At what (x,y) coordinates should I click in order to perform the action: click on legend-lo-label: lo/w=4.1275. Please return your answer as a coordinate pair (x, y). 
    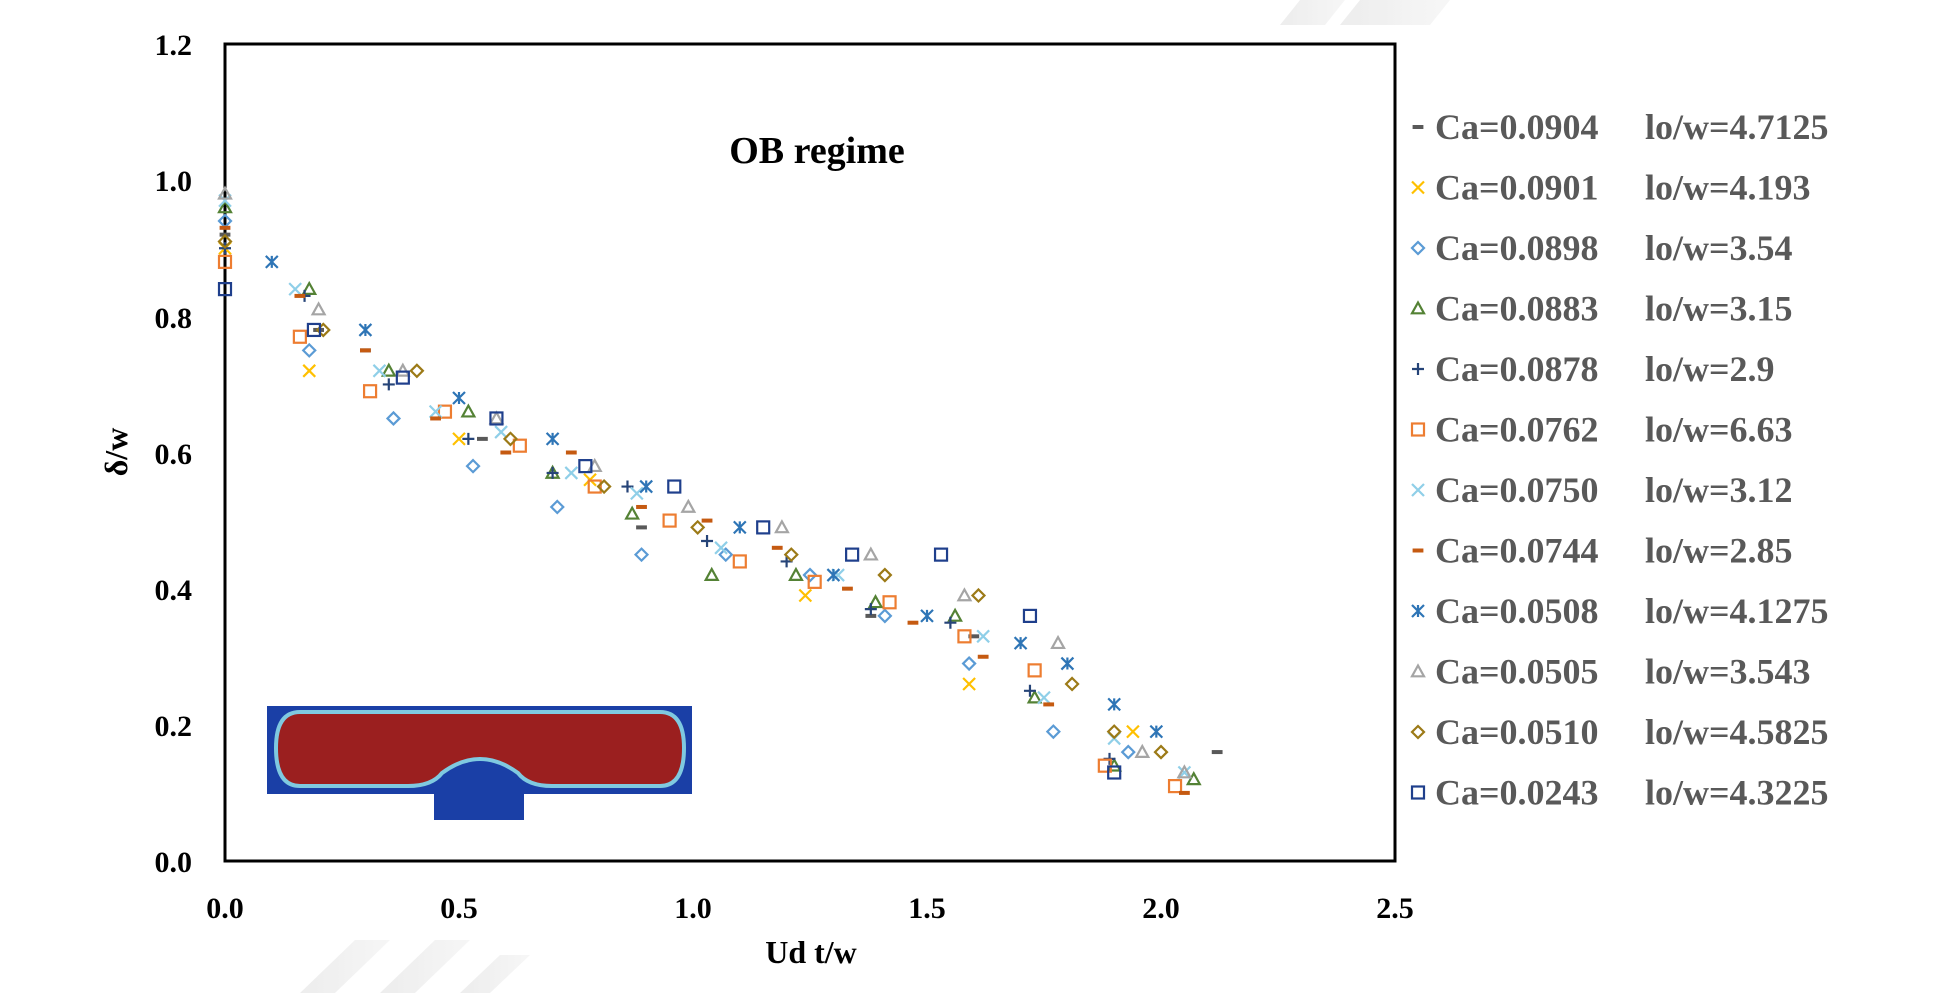
    Looking at the image, I should click on (1737, 611).